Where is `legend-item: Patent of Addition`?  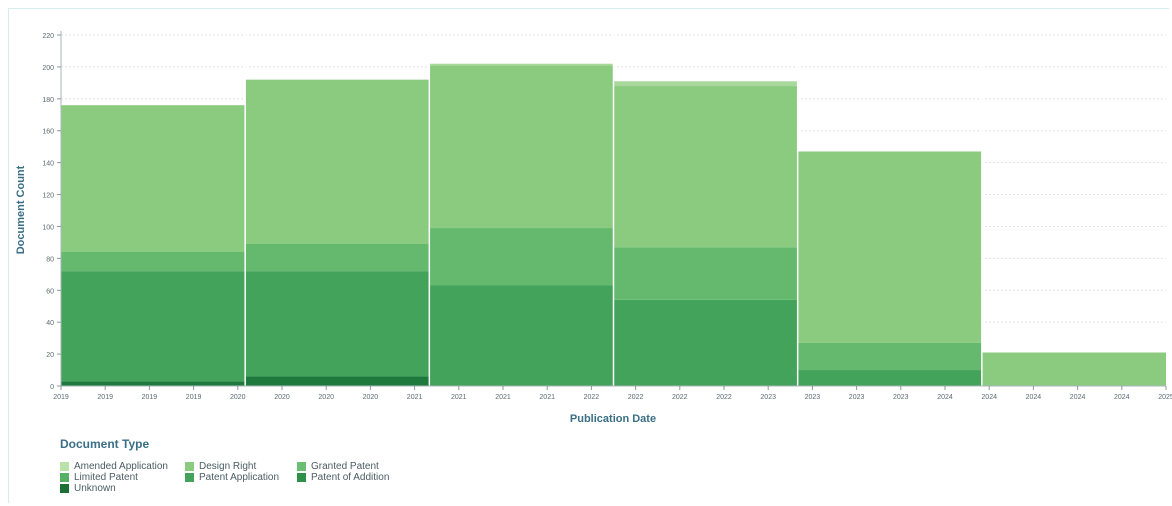 legend-item: Patent of Addition is located at coordinates (357, 477).